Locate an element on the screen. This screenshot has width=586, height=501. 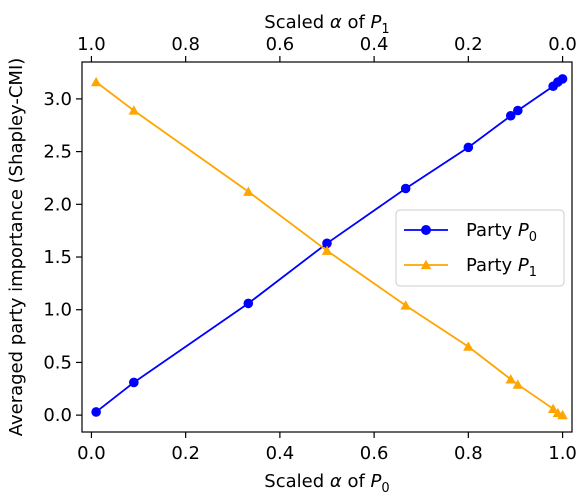
legend-box is located at coordinates (480, 248).